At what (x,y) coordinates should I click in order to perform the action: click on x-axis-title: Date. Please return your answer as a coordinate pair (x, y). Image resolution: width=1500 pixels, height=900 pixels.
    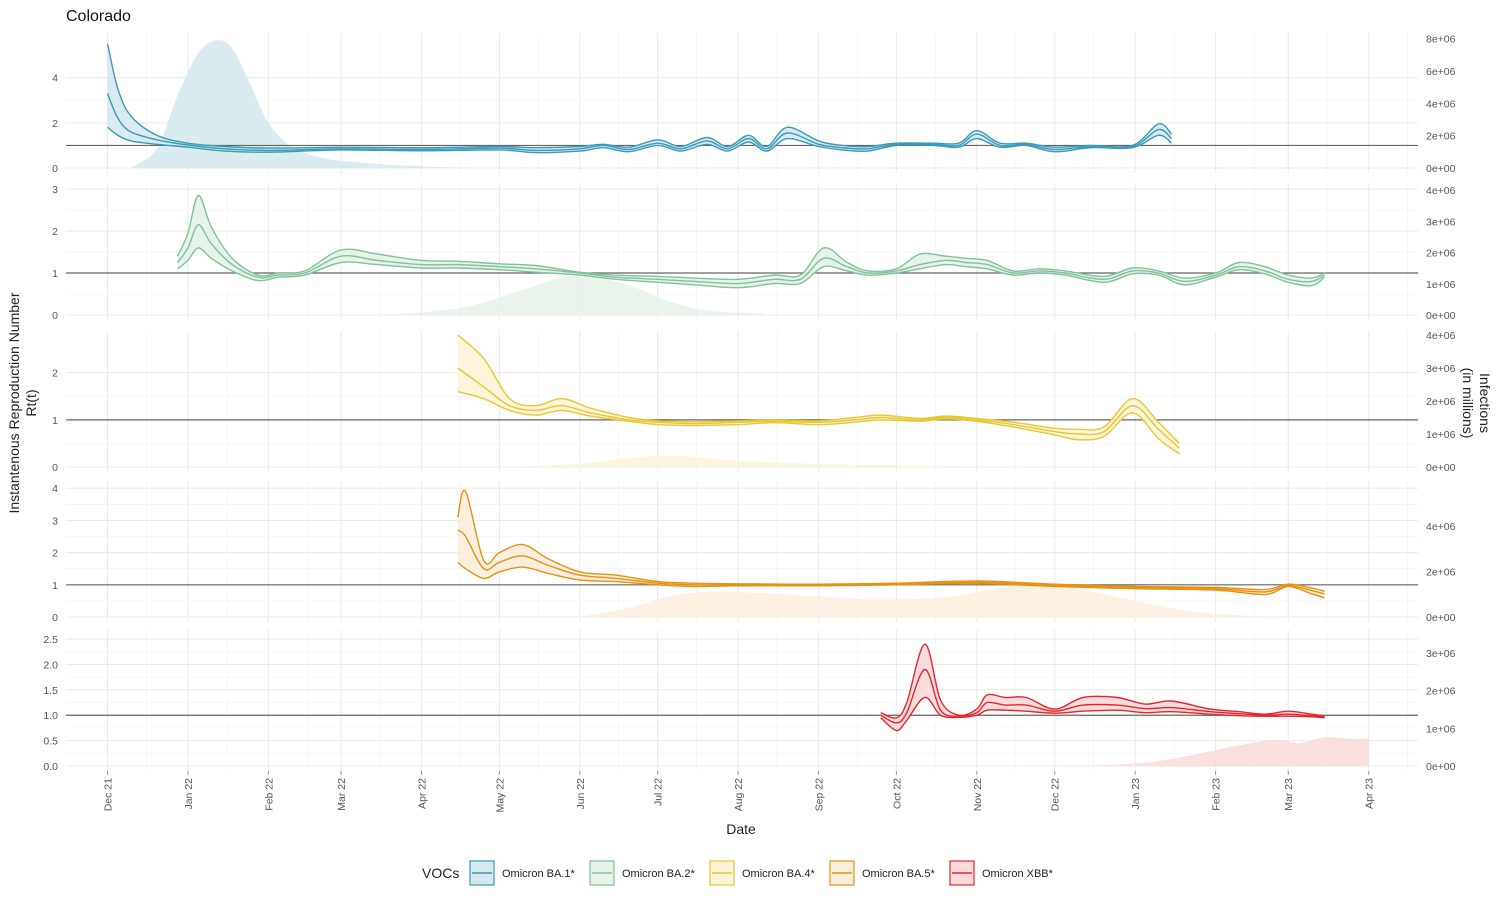
    Looking at the image, I should click on (741, 829).